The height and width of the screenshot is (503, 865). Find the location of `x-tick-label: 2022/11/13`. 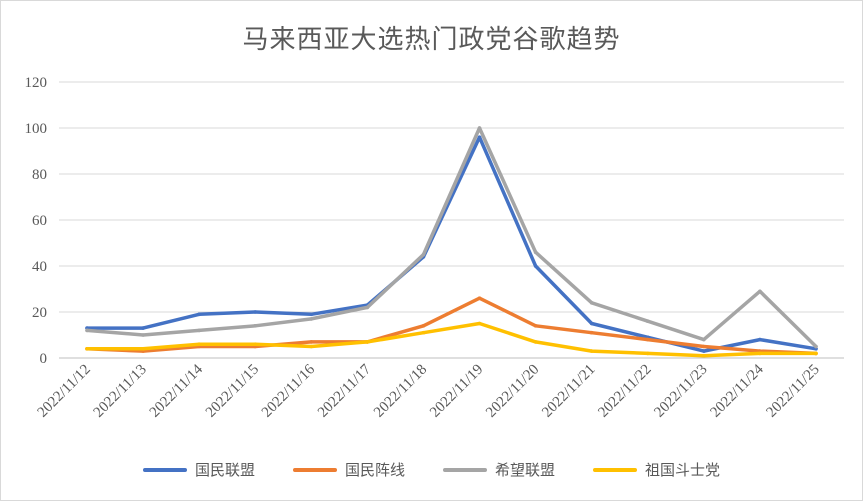

x-tick-label: 2022/11/13 is located at coordinates (120, 391).